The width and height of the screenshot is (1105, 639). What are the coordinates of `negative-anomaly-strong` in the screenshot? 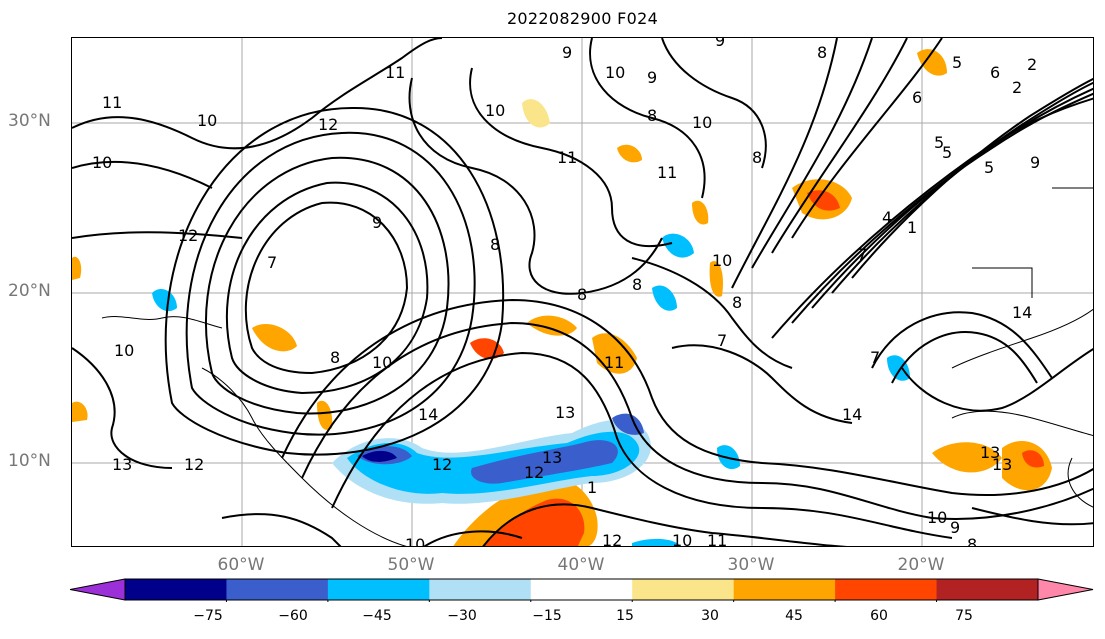 It's located at (544, 462).